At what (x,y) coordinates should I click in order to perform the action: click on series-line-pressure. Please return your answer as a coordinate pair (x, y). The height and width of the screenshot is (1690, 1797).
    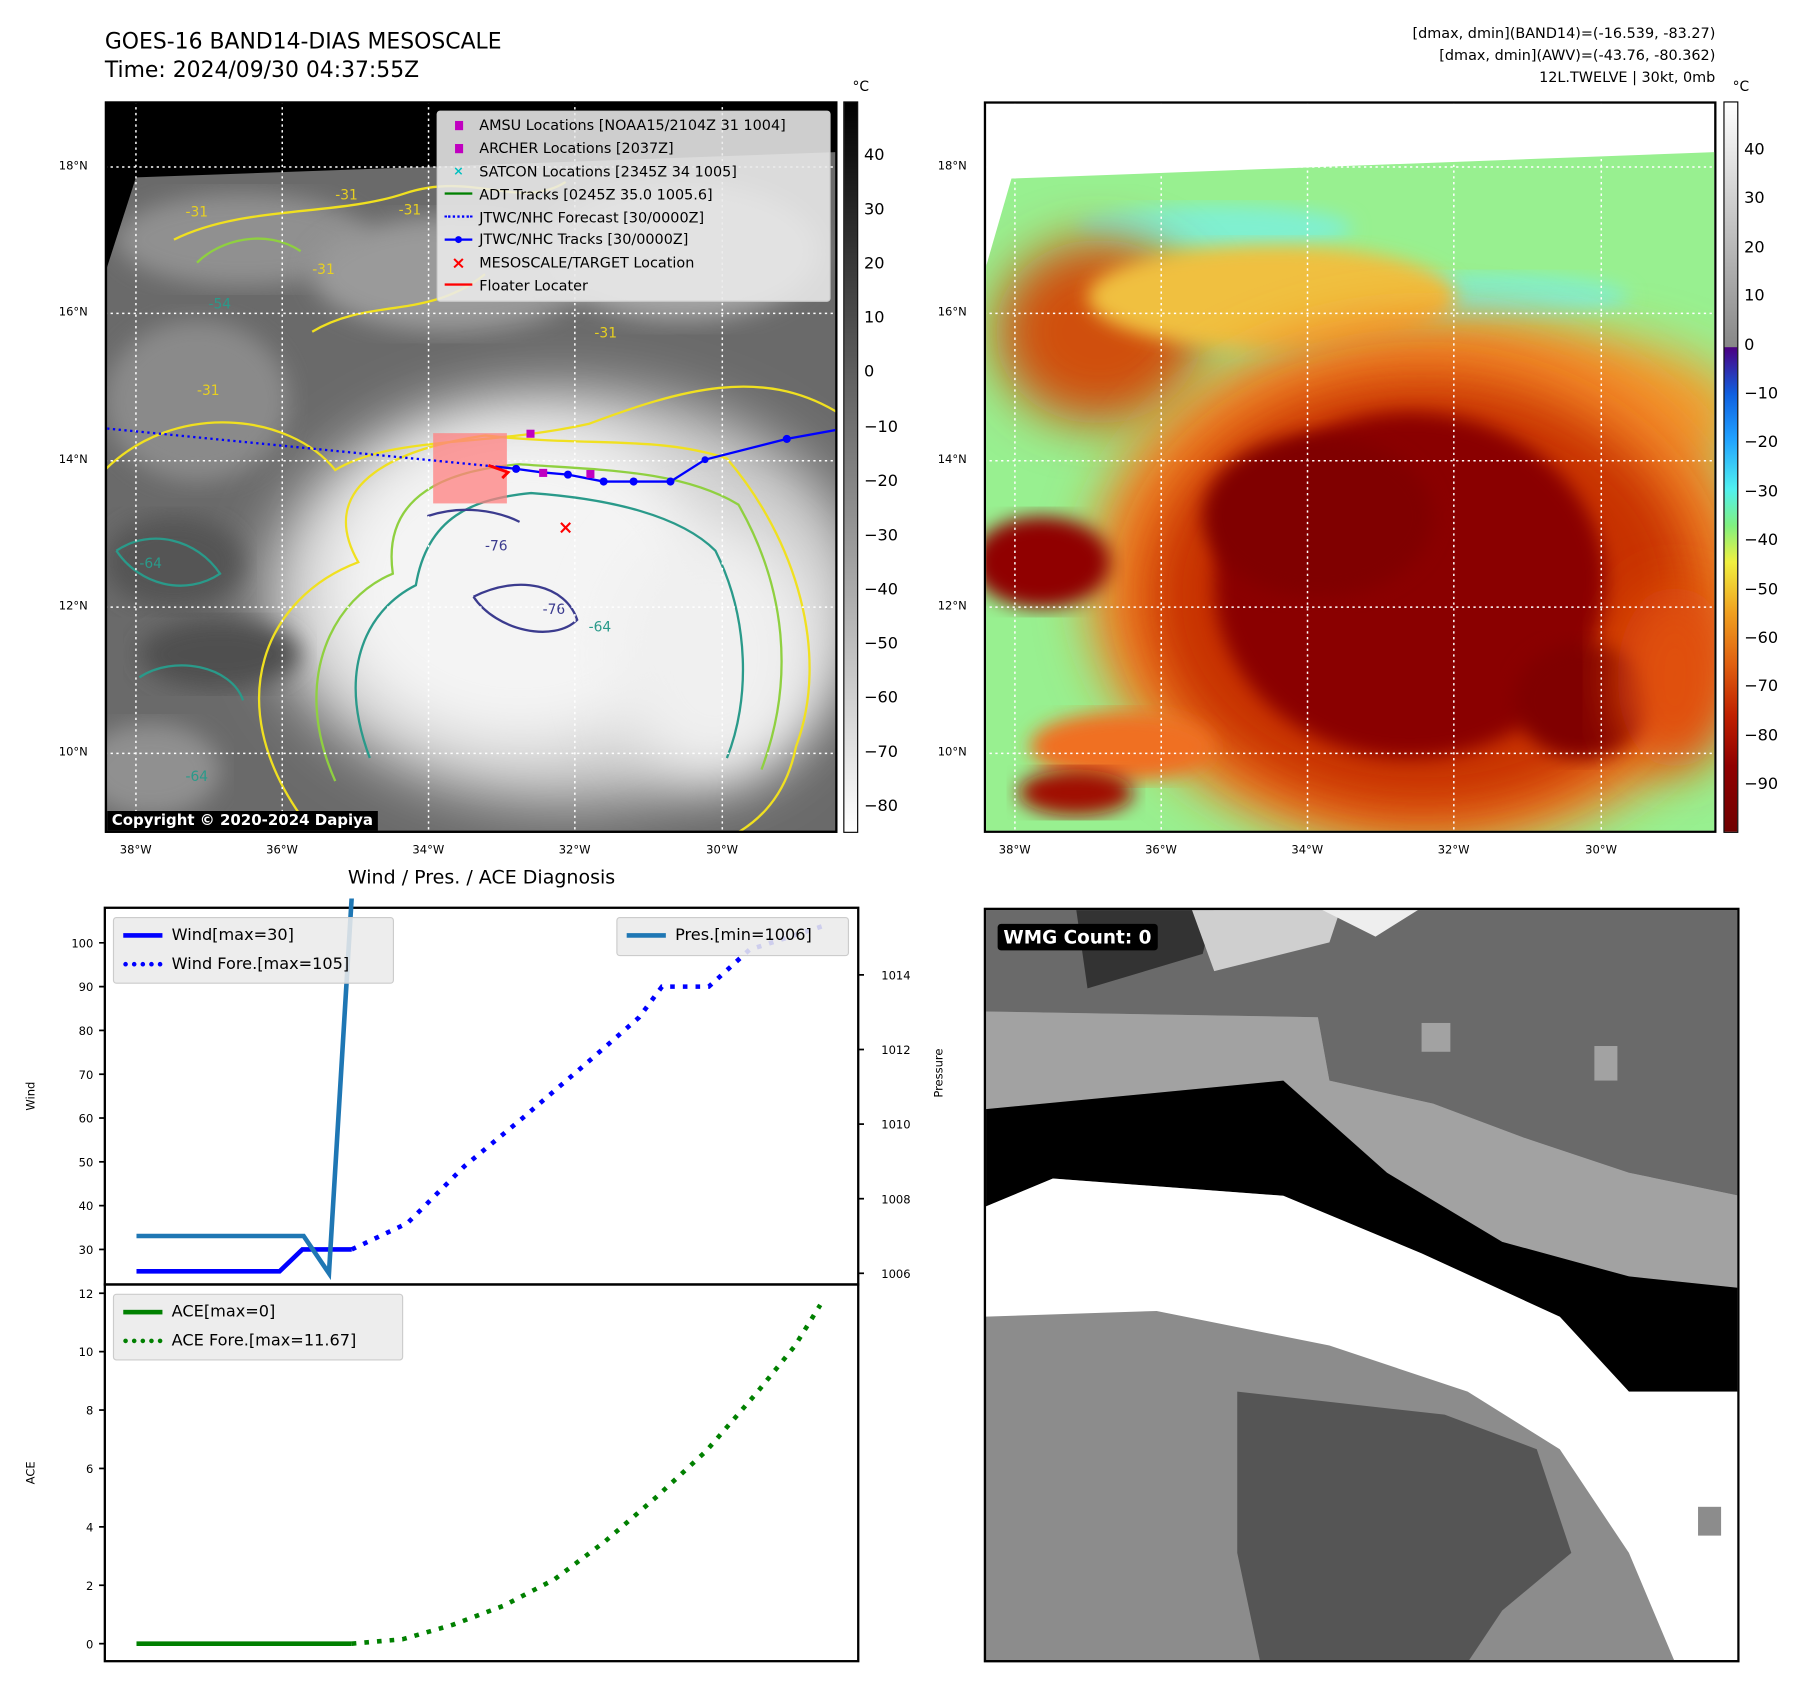
    Looking at the image, I should click on (245, 1089).